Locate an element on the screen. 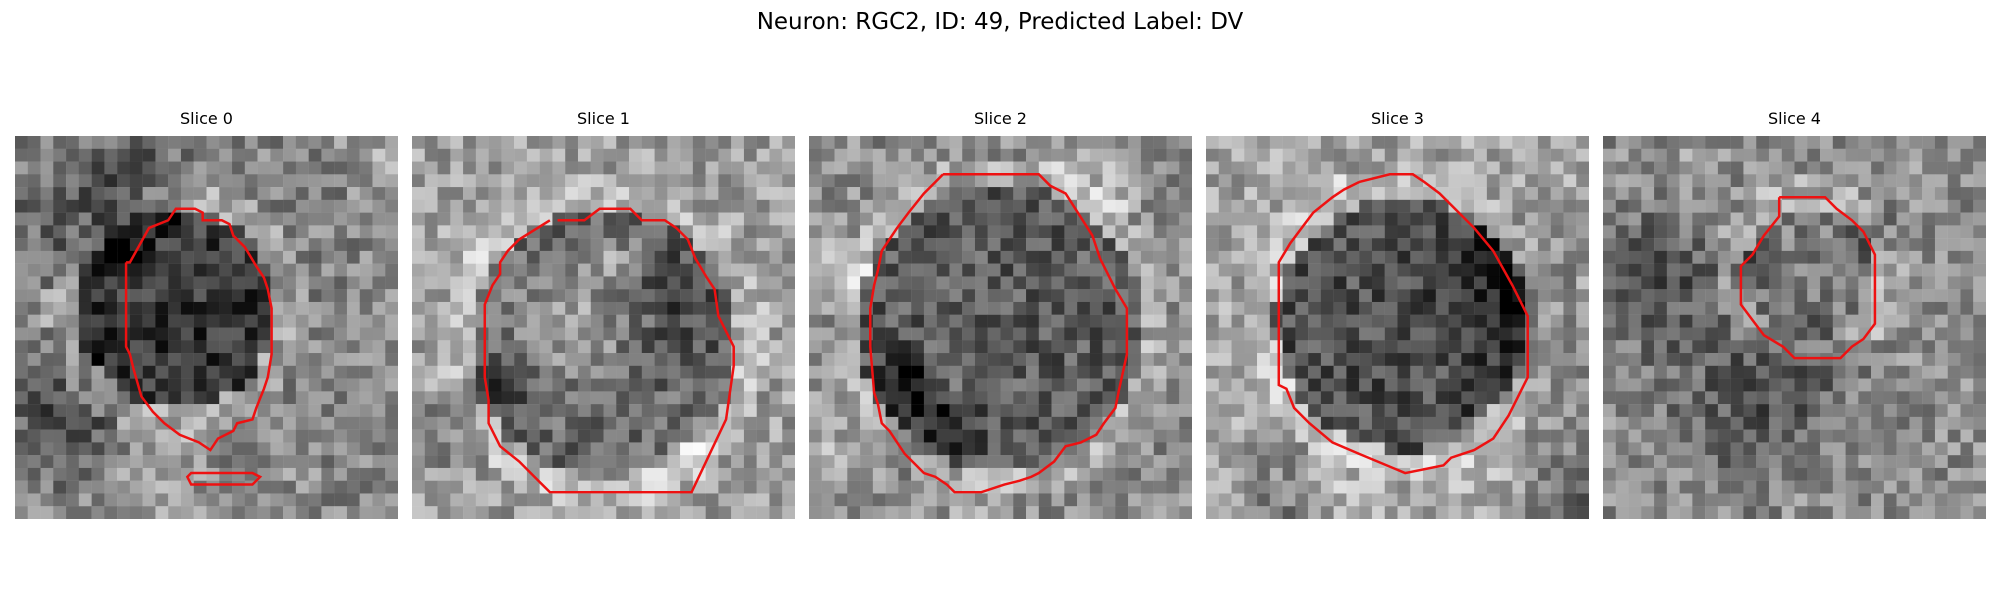 This screenshot has width=2000, height=600. panel-title: Slice 2 is located at coordinates (1000, 118).